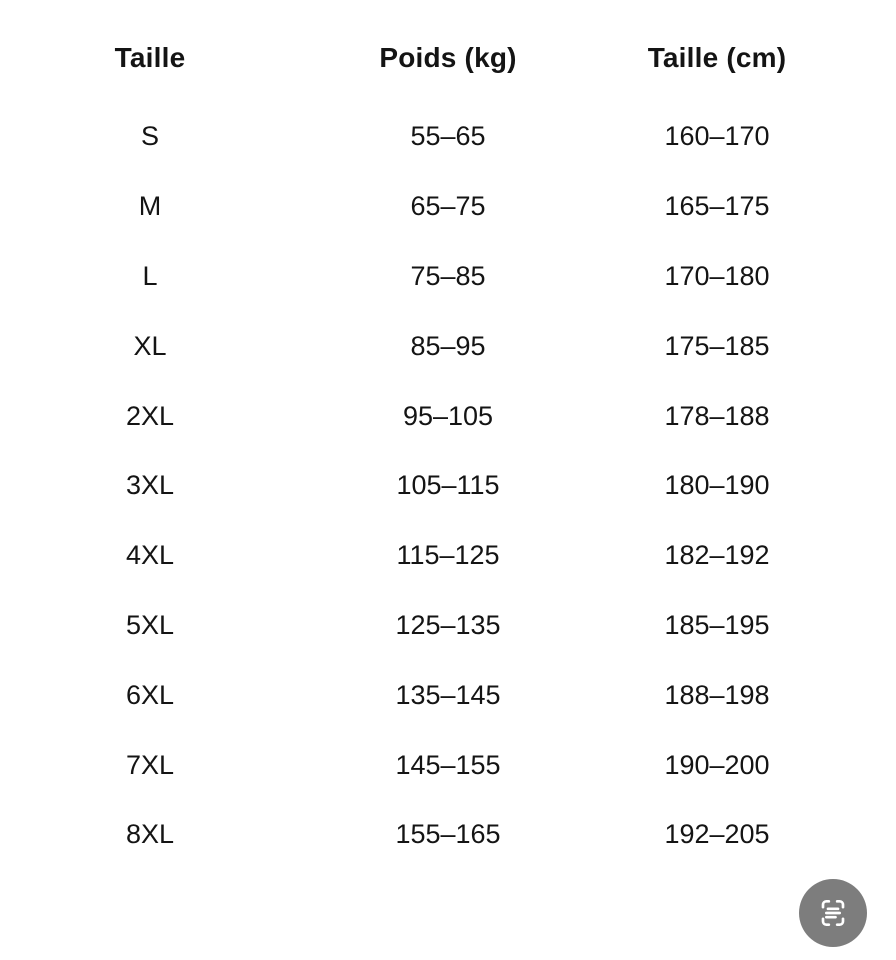 The image size is (896, 960). What do you see at coordinates (448, 834) in the screenshot?
I see `weight-cell: 155–165` at bounding box center [448, 834].